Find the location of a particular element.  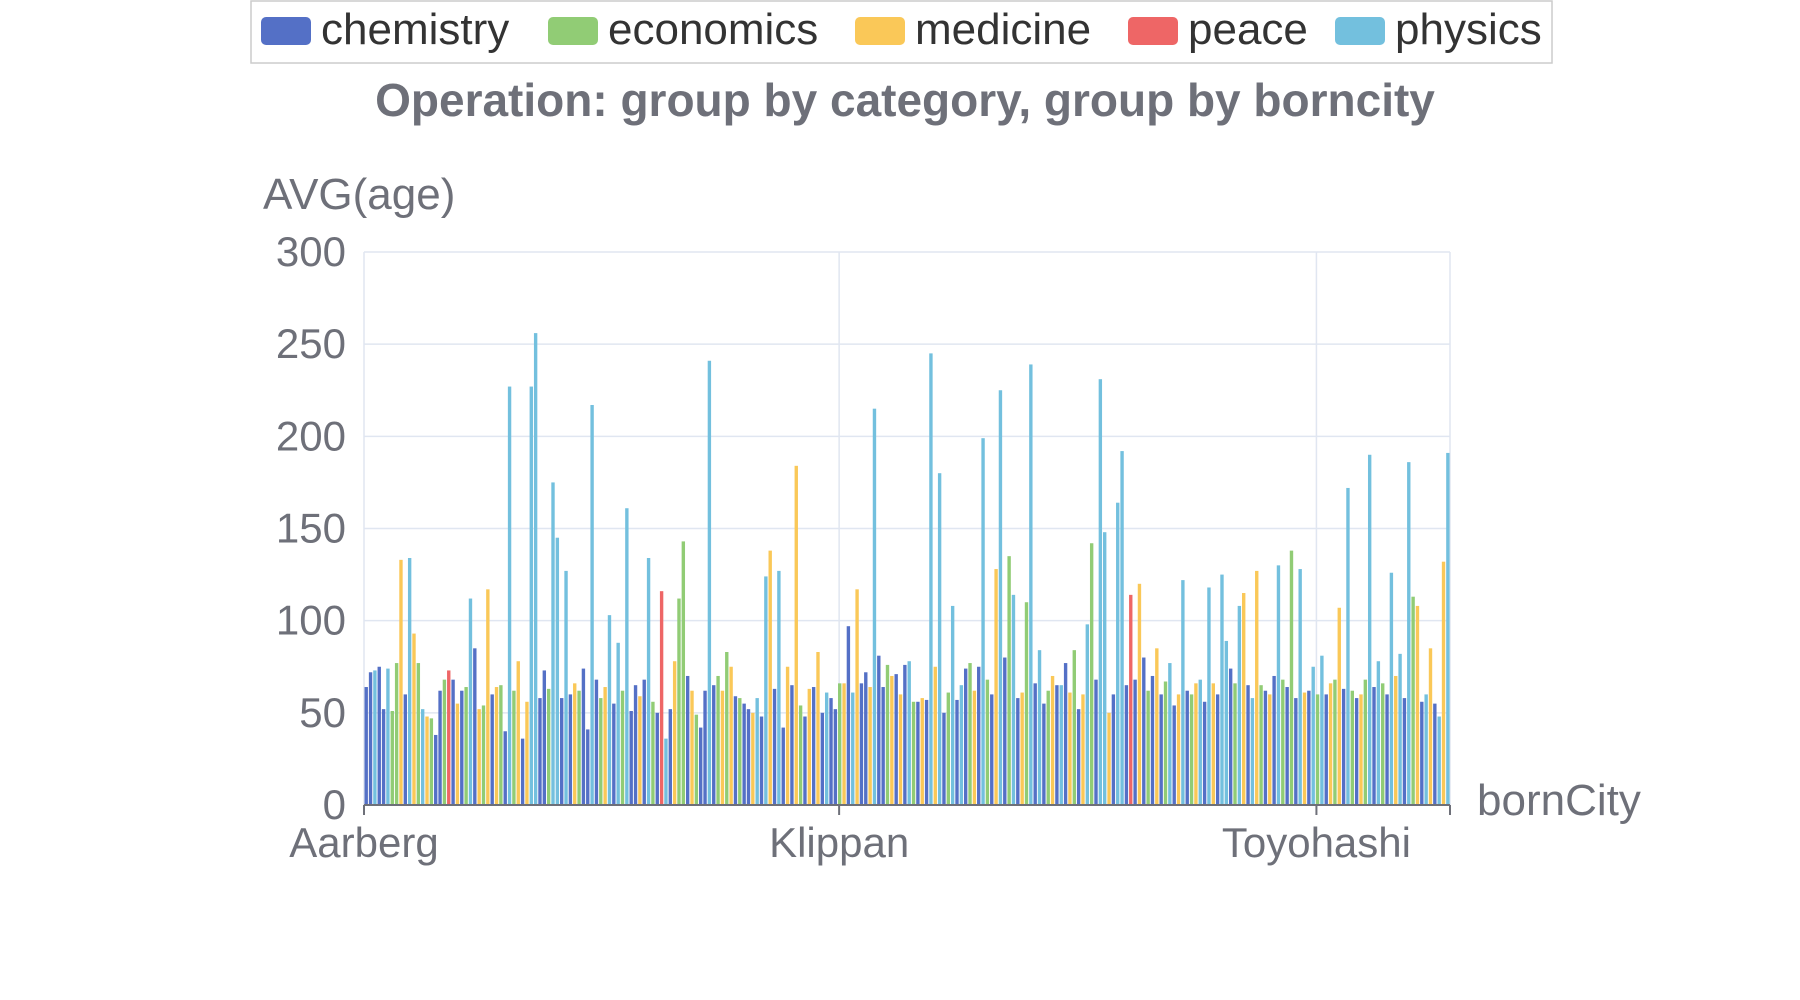

legend-item-medicine: medicine is located at coordinates (973, 29).